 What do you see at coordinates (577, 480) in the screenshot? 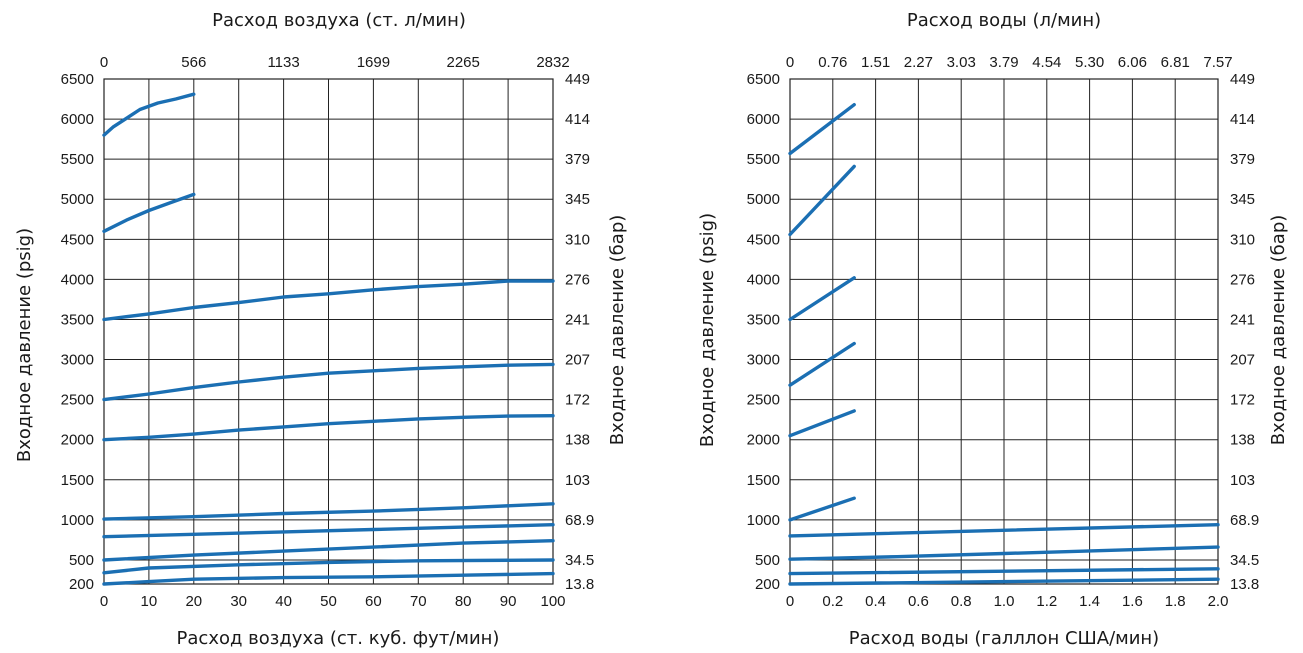
I see `y-right-tick-label: 103` at bounding box center [577, 480].